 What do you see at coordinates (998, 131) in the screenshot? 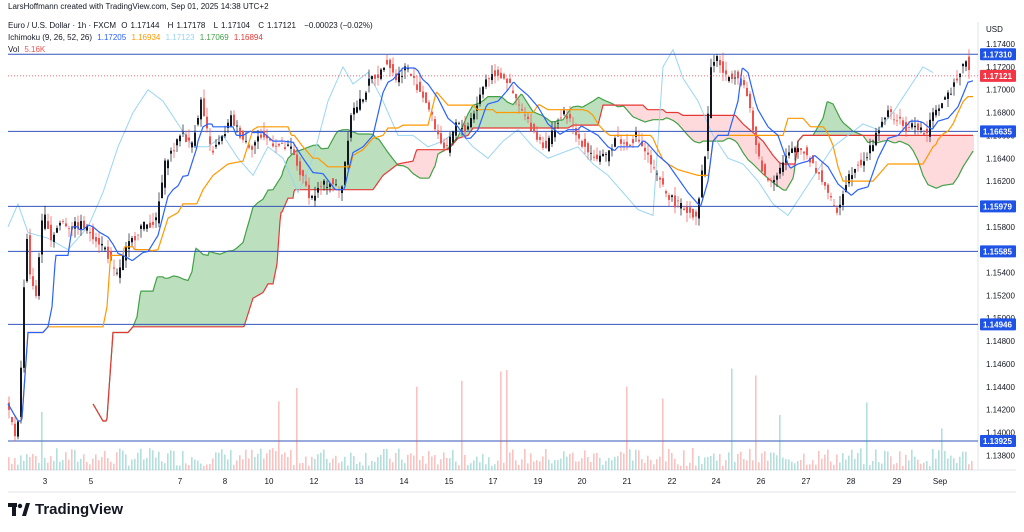
I see `level-tag` at bounding box center [998, 131].